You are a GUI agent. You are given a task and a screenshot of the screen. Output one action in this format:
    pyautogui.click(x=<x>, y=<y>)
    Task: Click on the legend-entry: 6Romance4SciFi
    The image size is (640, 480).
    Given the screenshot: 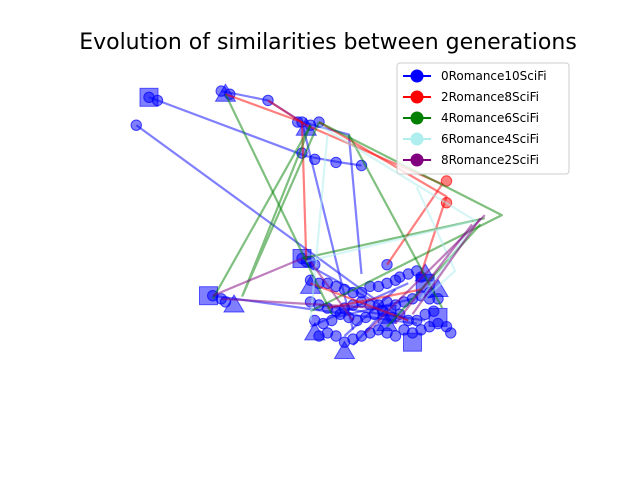 What is the action you would take?
    pyautogui.click(x=471, y=139)
    